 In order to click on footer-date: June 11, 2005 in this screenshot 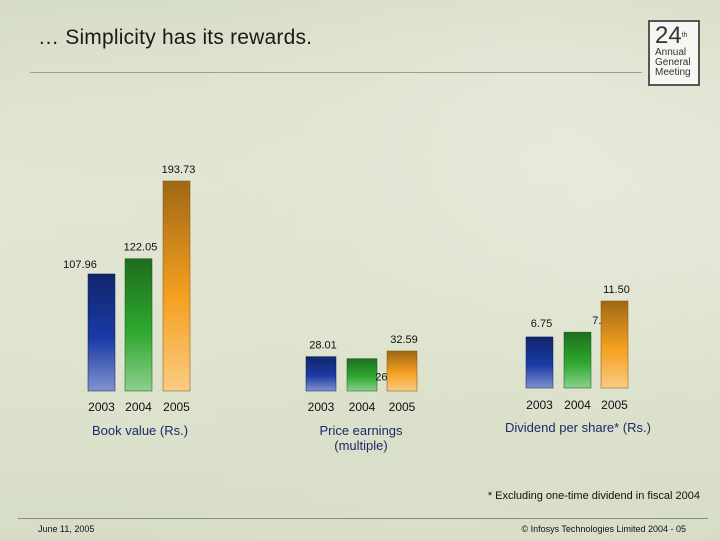, I will do `click(66, 529)`.